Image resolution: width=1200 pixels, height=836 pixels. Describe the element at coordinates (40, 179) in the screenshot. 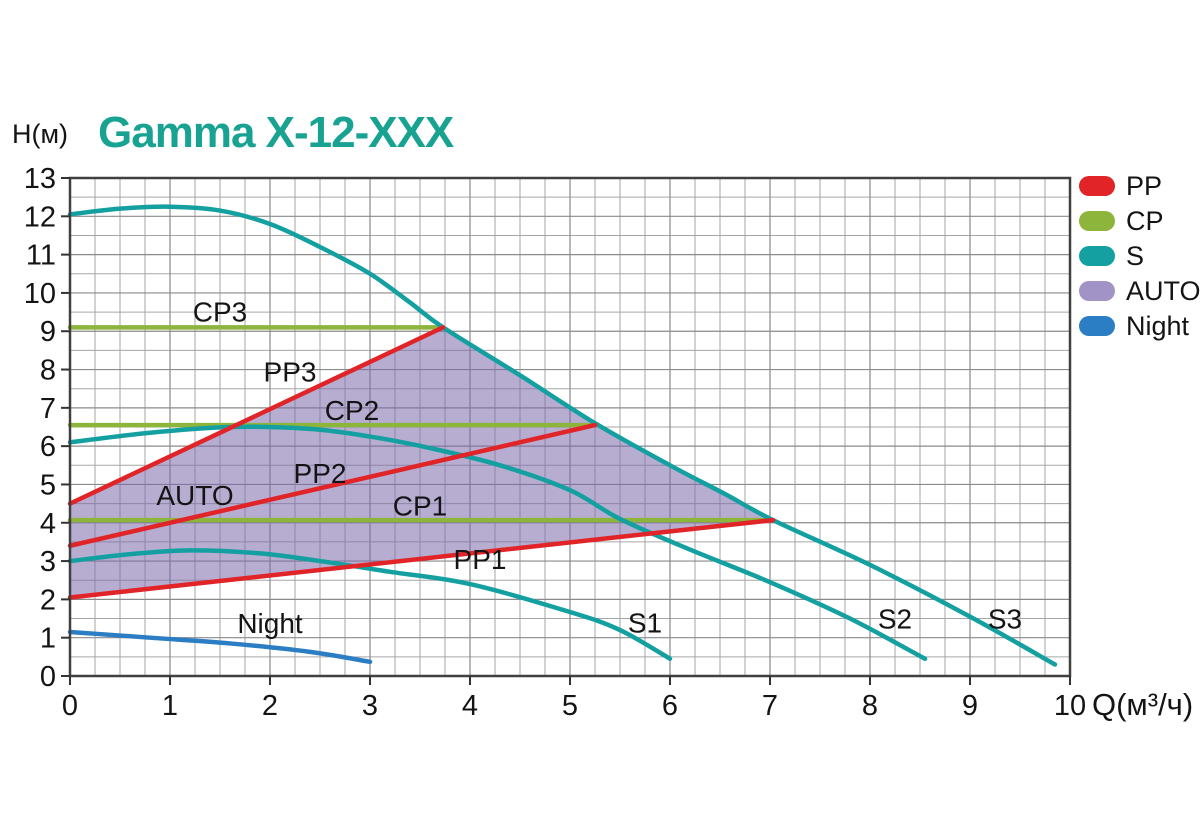

I see `y-tick-label: 13` at that location.